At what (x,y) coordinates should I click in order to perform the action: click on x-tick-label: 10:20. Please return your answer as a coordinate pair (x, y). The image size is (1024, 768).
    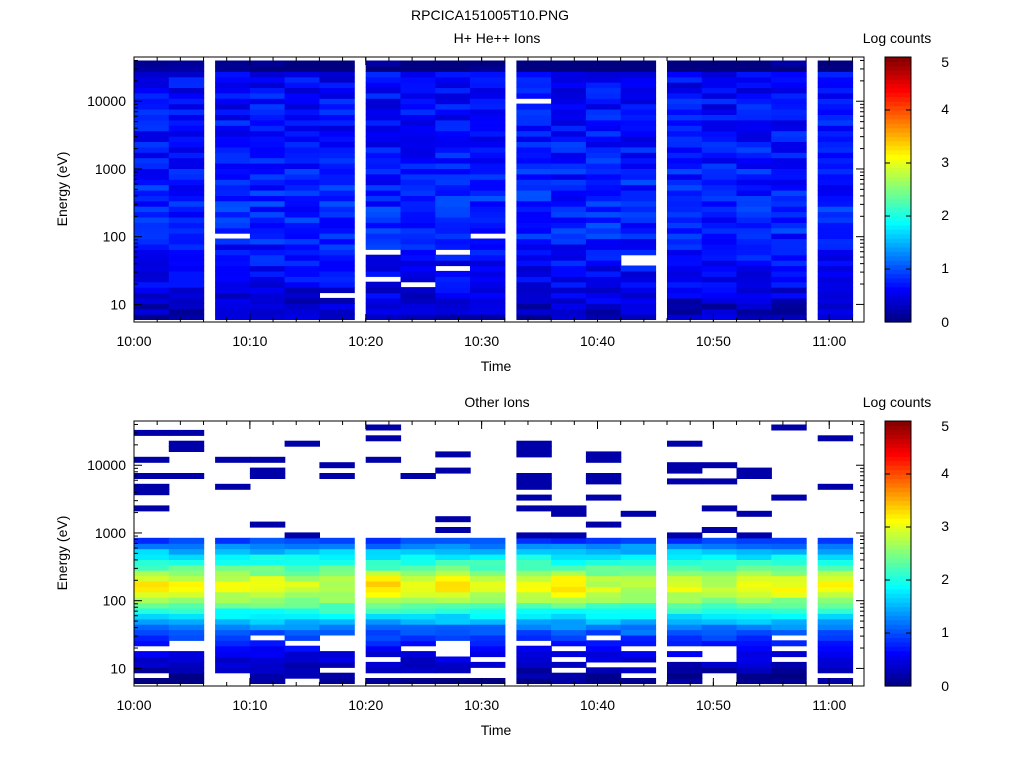
    Looking at the image, I should click on (365, 705).